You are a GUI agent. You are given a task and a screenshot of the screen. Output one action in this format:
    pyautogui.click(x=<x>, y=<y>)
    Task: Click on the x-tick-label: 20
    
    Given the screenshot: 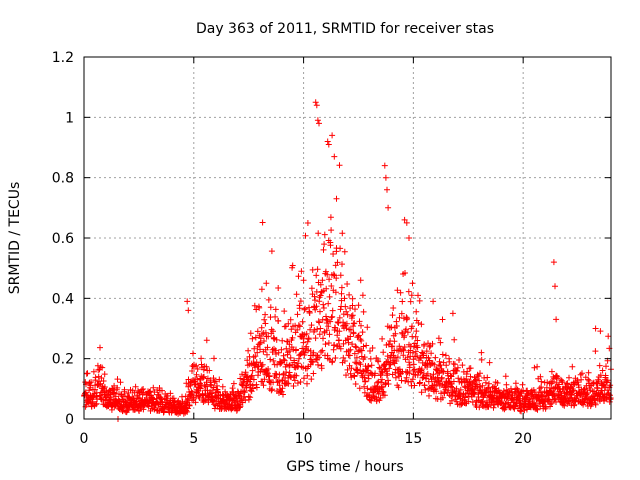 What is the action you would take?
    pyautogui.click(x=523, y=439)
    